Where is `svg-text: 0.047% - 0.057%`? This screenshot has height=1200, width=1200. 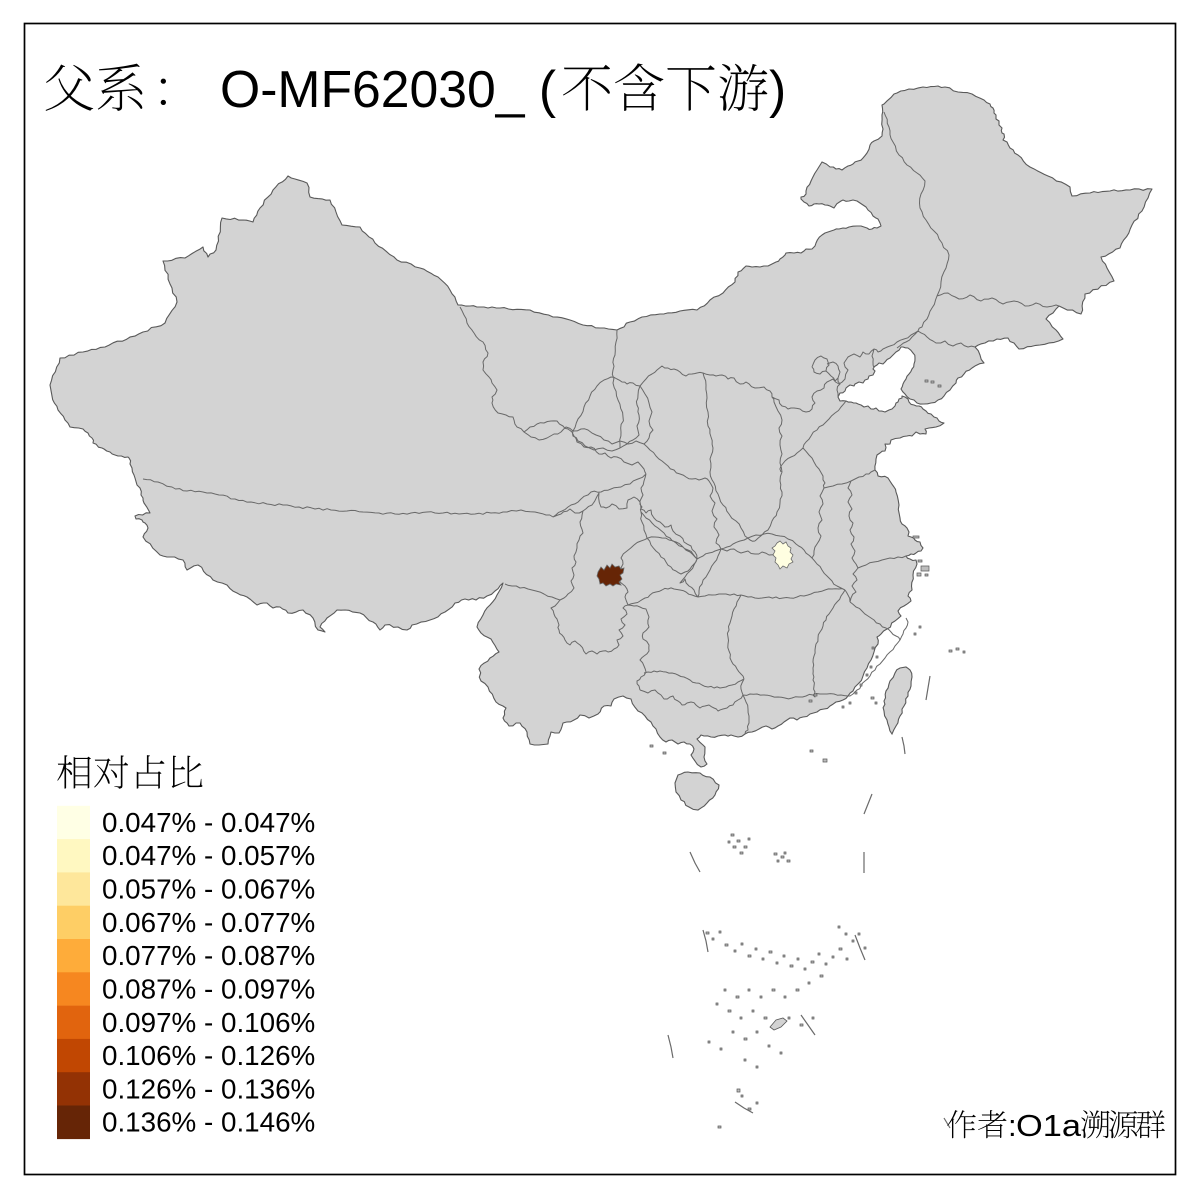
svg-text: 0.047% - 0.057% is located at coordinates (208, 855).